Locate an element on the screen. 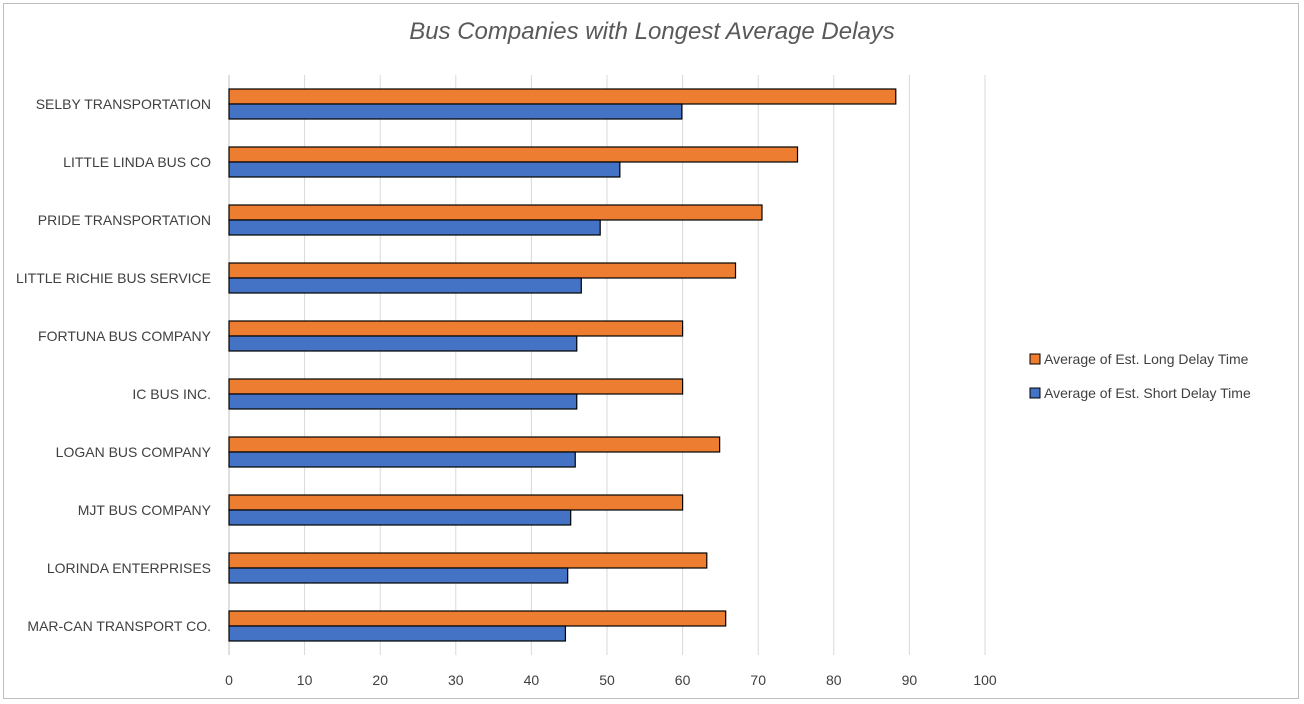  x-tick-label: 30 is located at coordinates (456, 680).